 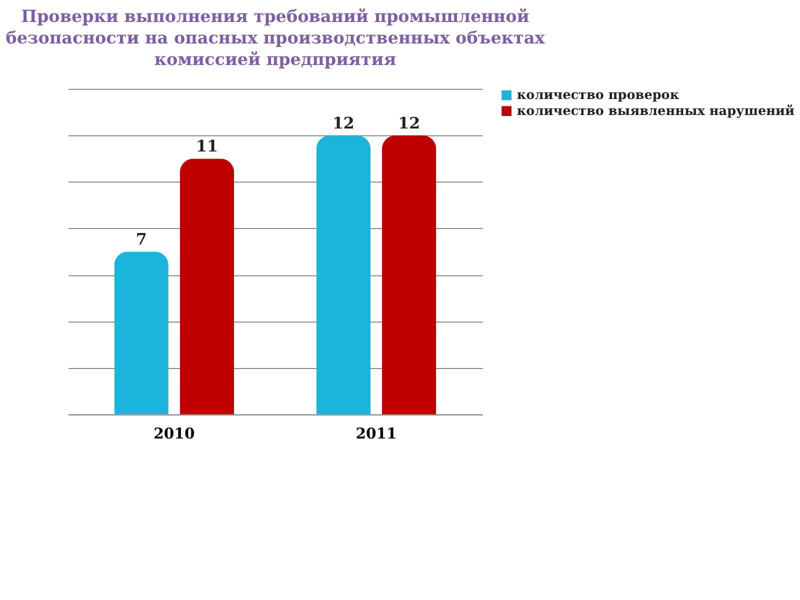 What do you see at coordinates (174, 434) in the screenshot?
I see `x-tick-label: 2010` at bounding box center [174, 434].